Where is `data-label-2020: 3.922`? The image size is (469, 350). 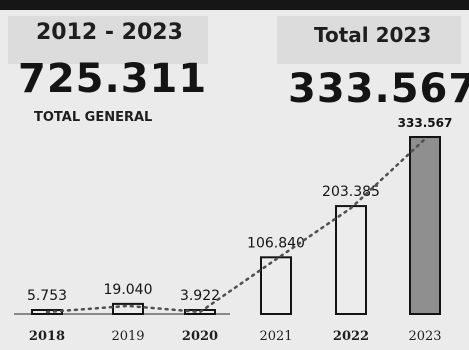 data-label-2020: 3.922 is located at coordinates (200, 296).